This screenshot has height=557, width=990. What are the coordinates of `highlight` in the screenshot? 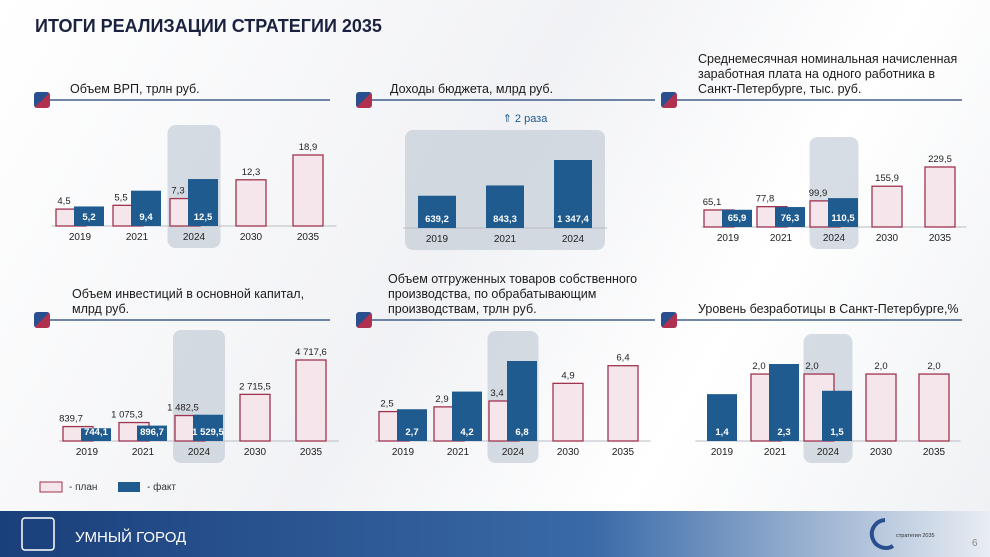 It's located at (199, 396).